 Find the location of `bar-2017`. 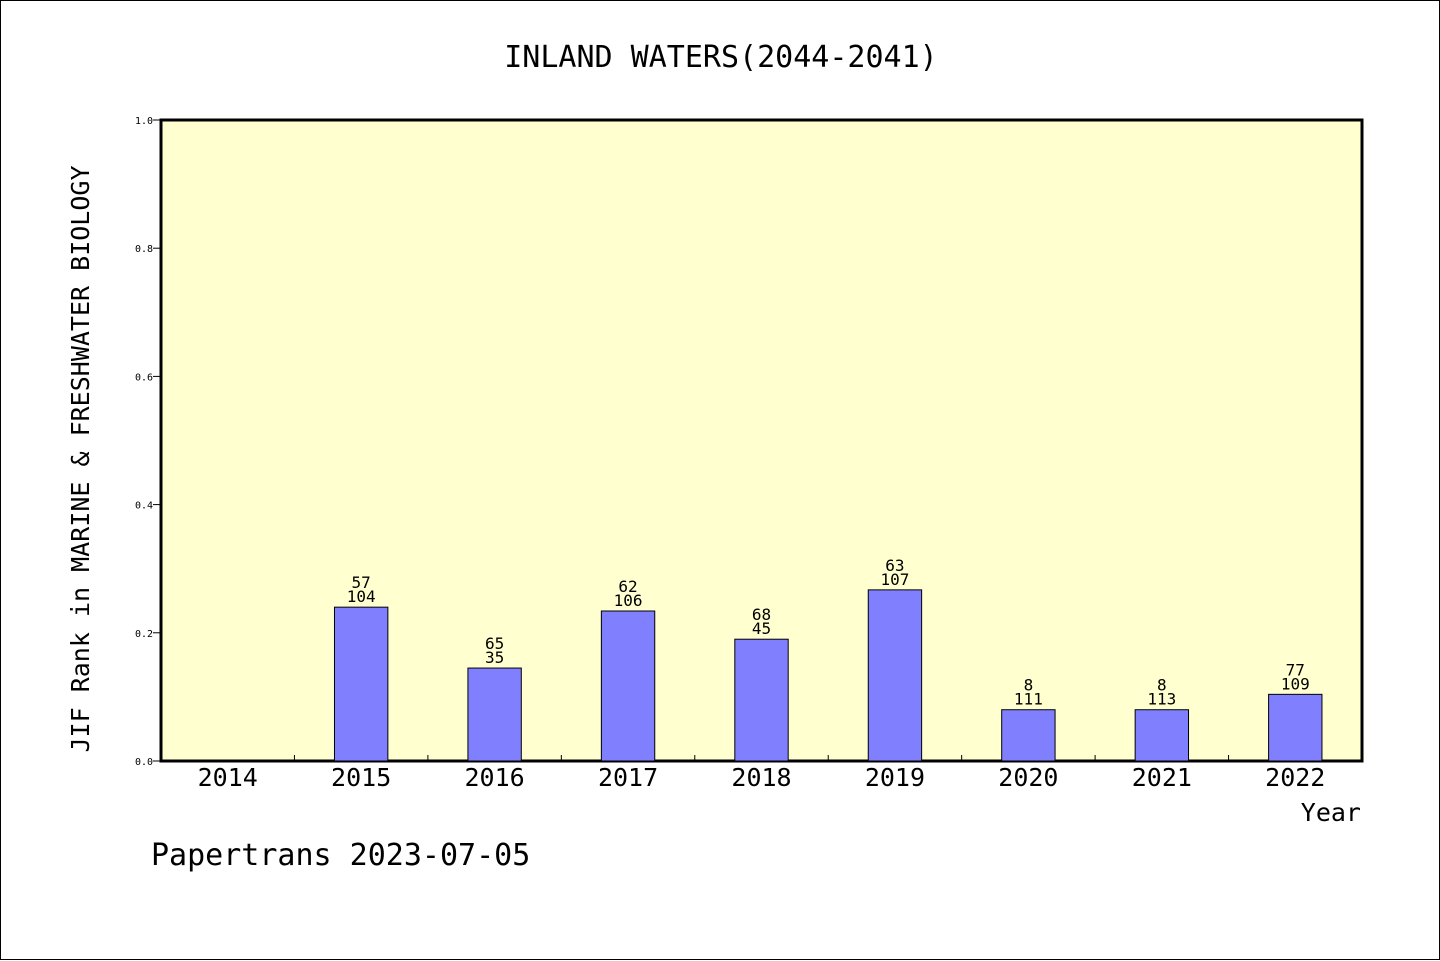

bar-2017 is located at coordinates (628, 686).